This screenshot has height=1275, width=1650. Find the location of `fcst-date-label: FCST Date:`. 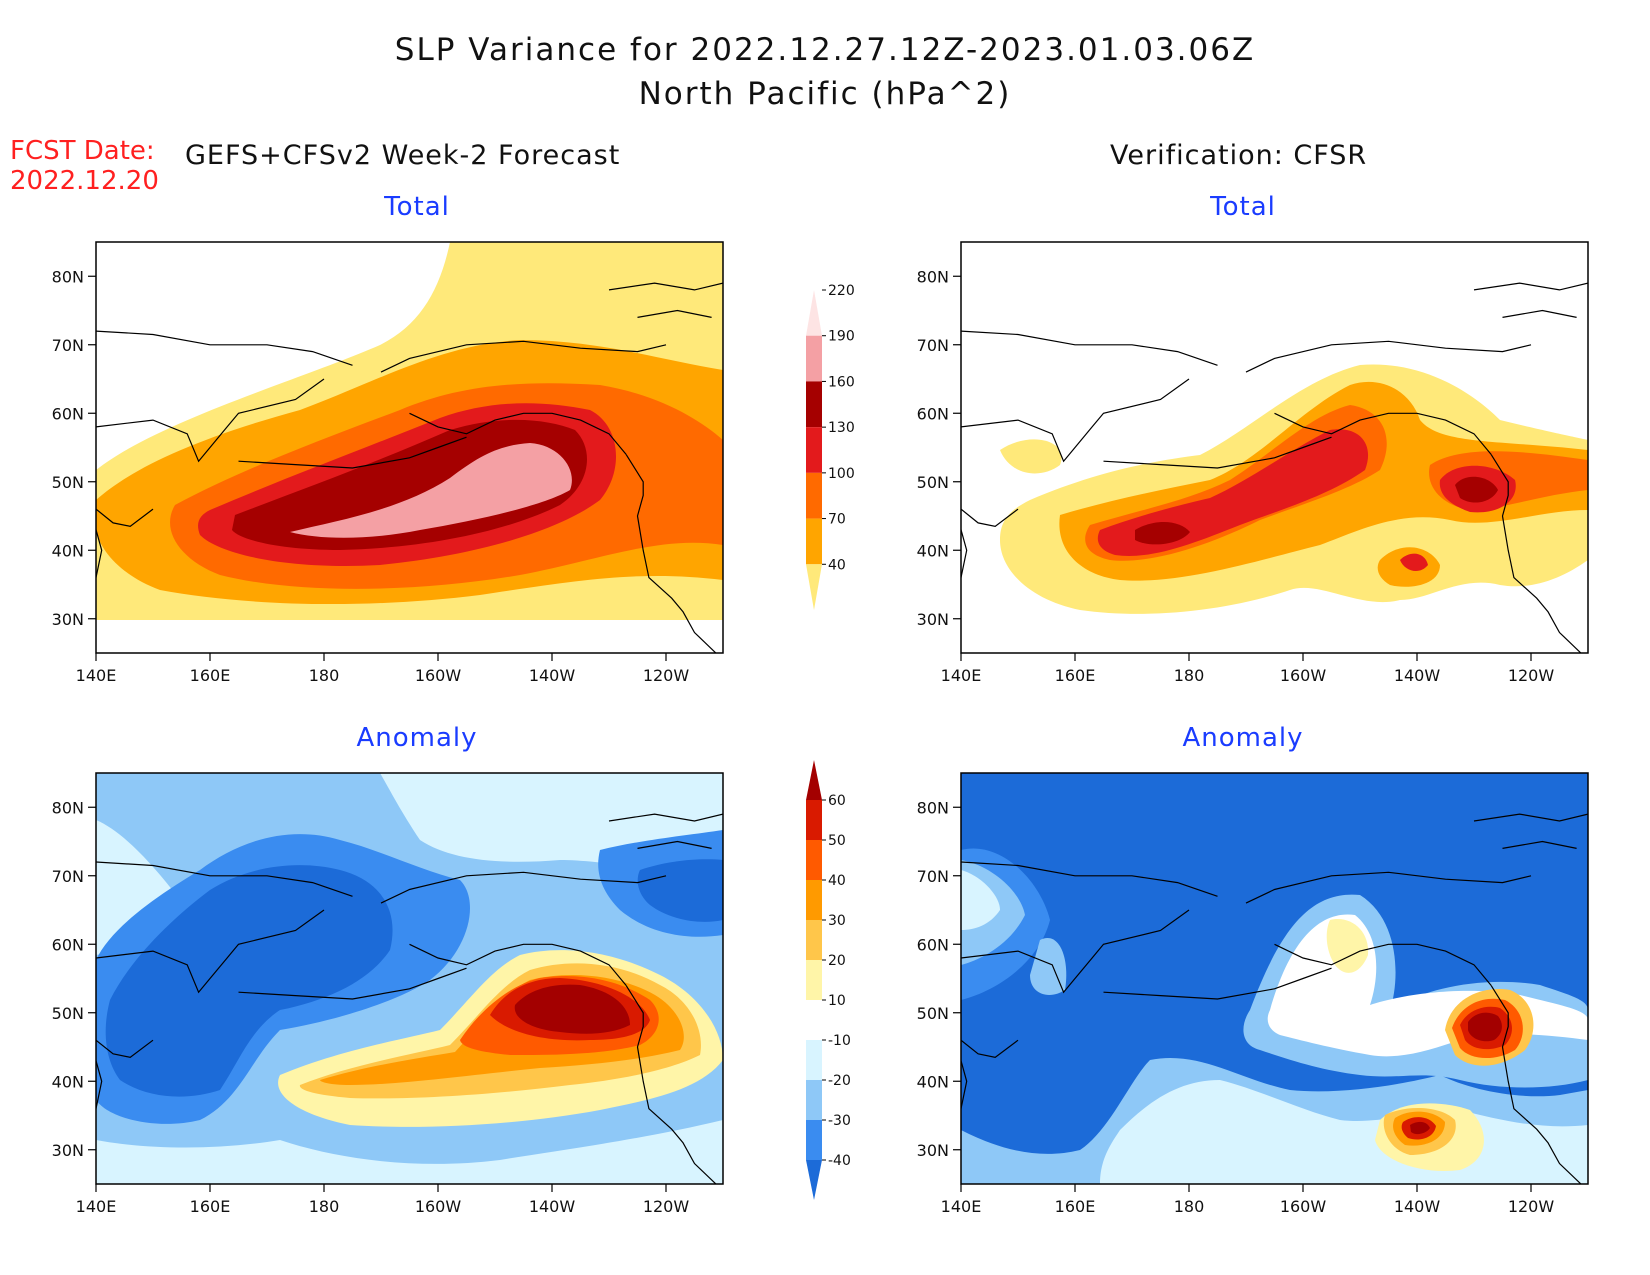

fcst-date-label: FCST Date: is located at coordinates (82, 151).